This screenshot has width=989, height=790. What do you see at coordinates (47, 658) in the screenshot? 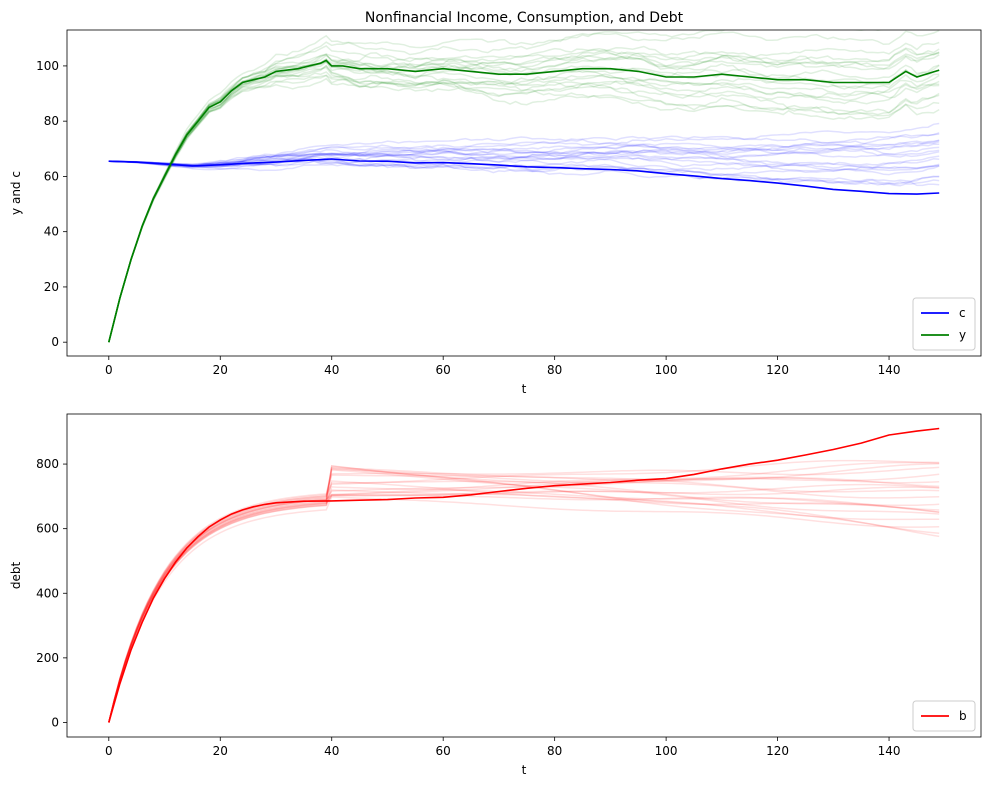
I see `y-tick-label: 200` at bounding box center [47, 658].